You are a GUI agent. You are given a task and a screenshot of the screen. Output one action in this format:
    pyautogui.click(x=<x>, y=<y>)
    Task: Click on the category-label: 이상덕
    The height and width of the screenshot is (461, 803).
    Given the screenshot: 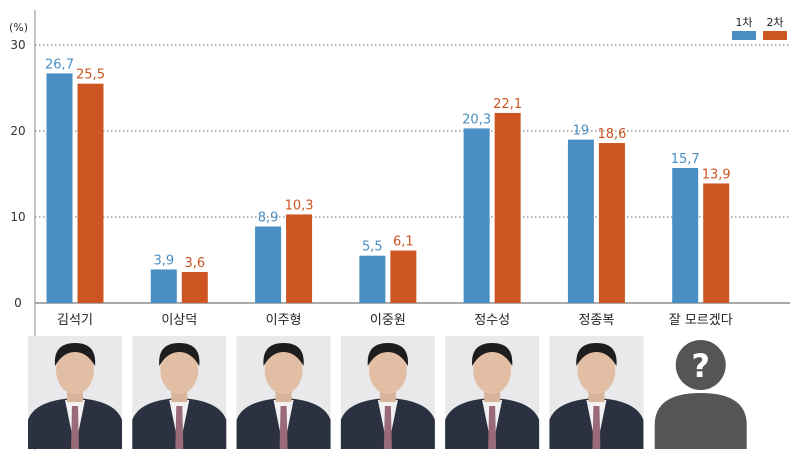 What is the action you would take?
    pyautogui.click(x=179, y=320)
    